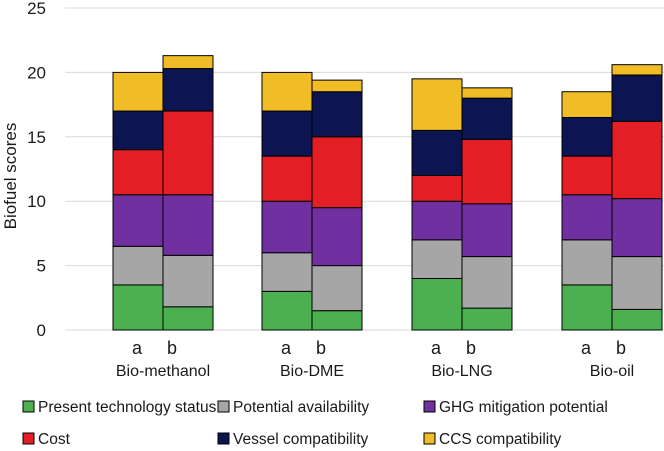 The width and height of the screenshot is (664, 451). Describe the element at coordinates (287, 310) in the screenshot. I see `bar-segment-bio-dme-a-present-technology-status` at that location.